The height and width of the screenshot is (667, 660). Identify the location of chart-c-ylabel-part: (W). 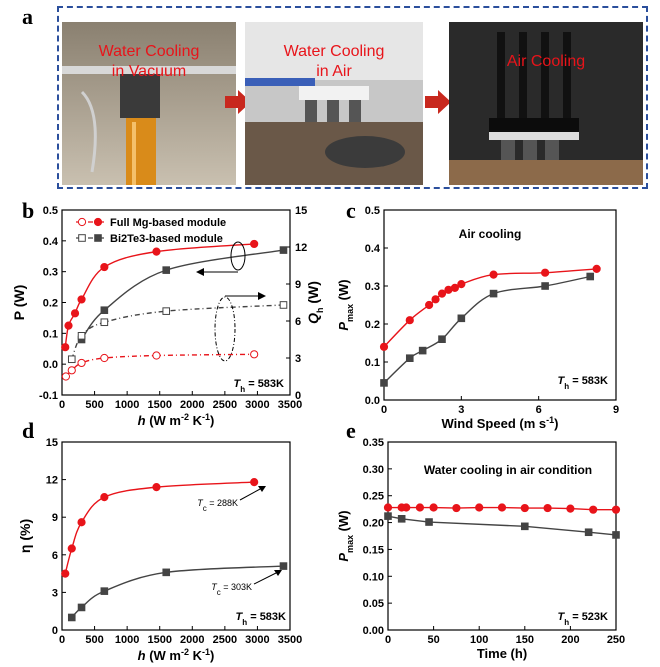
(343, 291).